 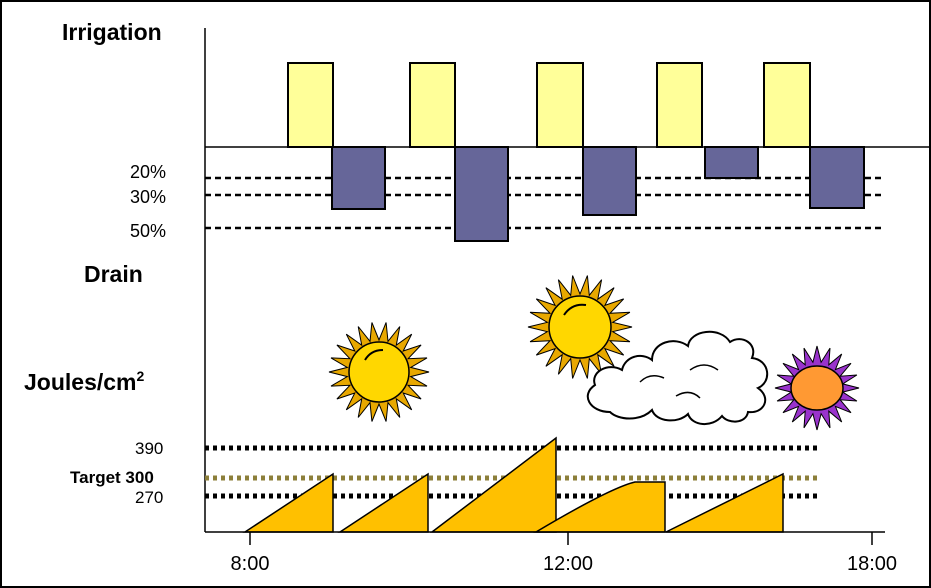 I want to click on joules-label: Joules/cm2, so click(x=84, y=381).